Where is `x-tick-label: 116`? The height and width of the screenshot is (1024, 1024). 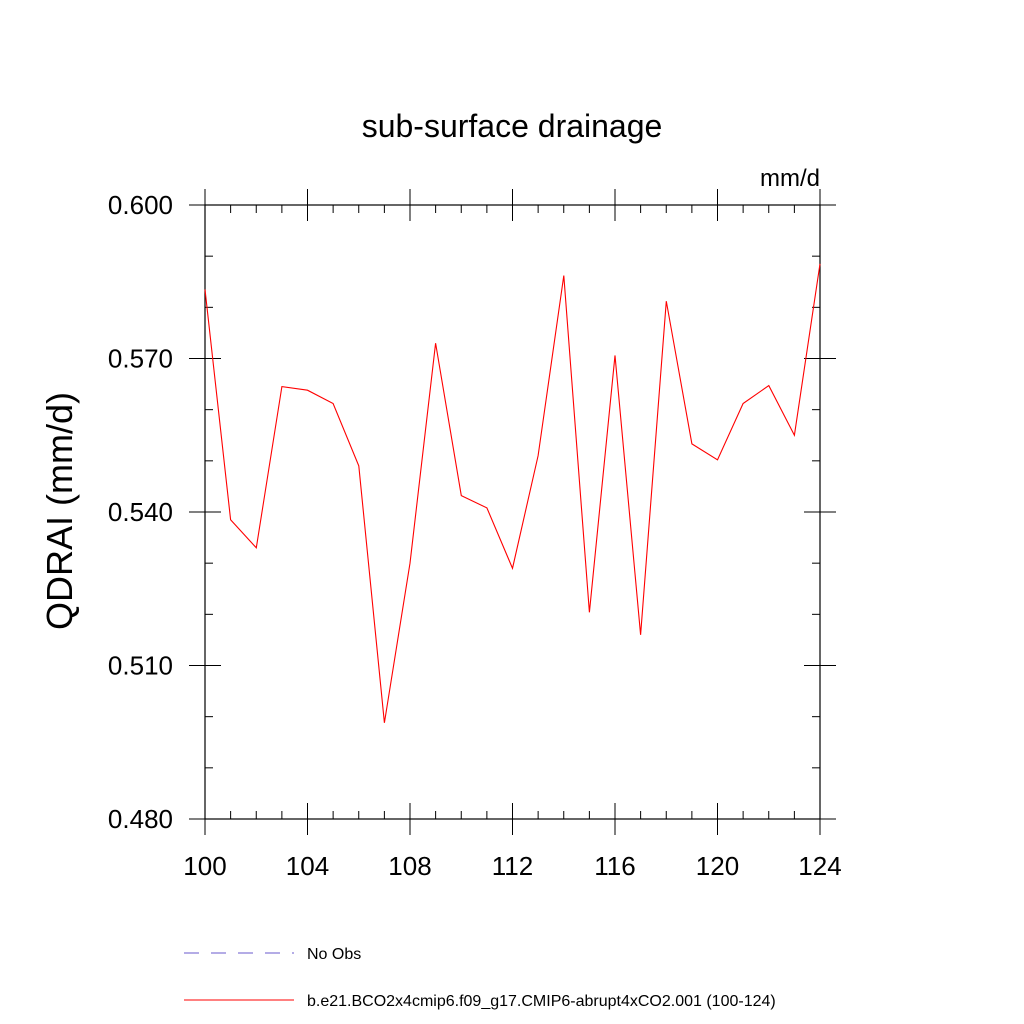
x-tick-label: 116 is located at coordinates (614, 866).